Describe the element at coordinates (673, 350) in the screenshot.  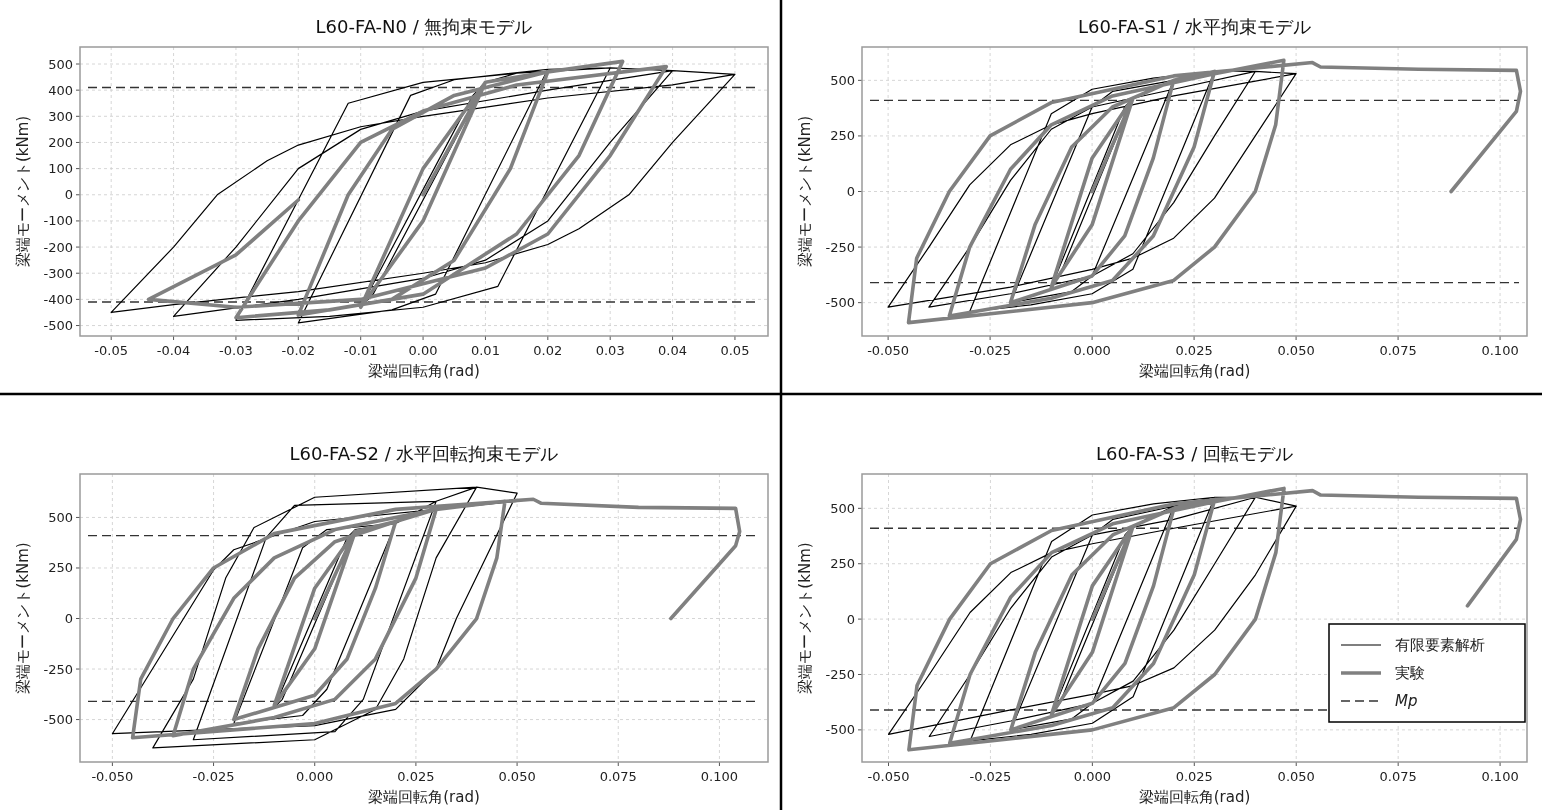
I see `x-tick-label: 0.04` at that location.